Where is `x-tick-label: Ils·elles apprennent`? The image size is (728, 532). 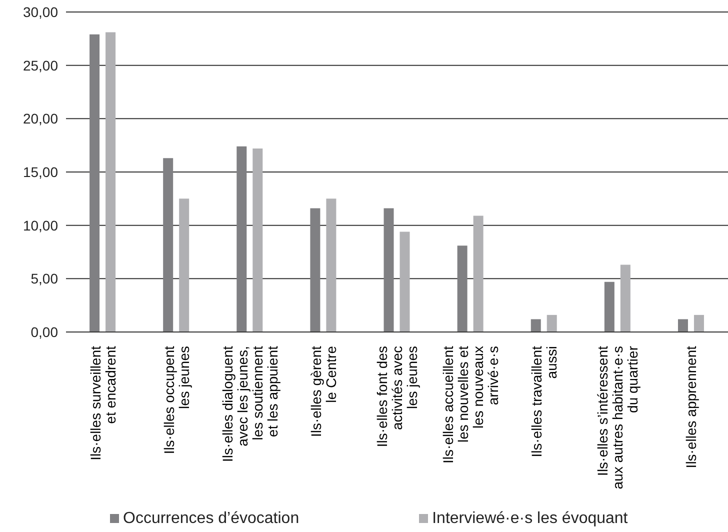
x-tick-label: Ils·elles apprennent is located at coordinates (691, 407).